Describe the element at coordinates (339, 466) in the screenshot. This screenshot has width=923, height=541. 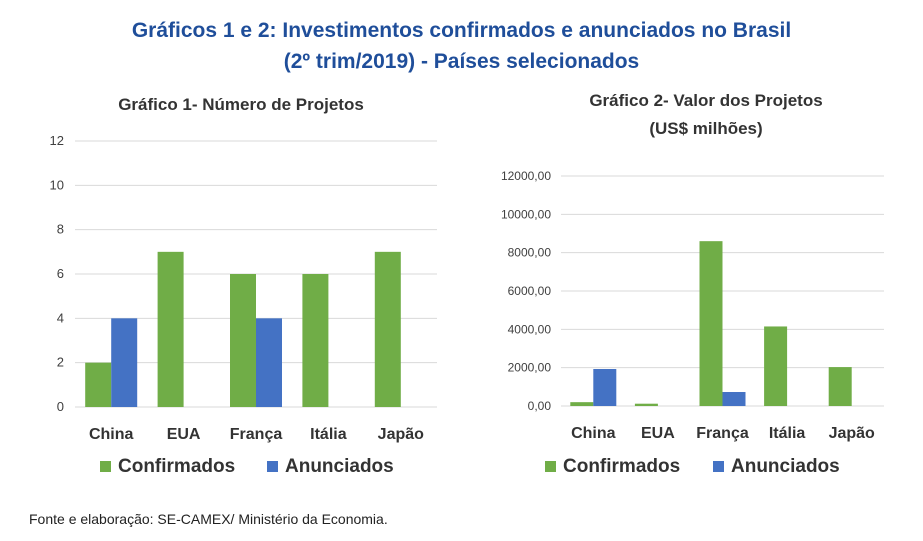
I see `chart1-legend-label-anunciados: Anunciados` at that location.